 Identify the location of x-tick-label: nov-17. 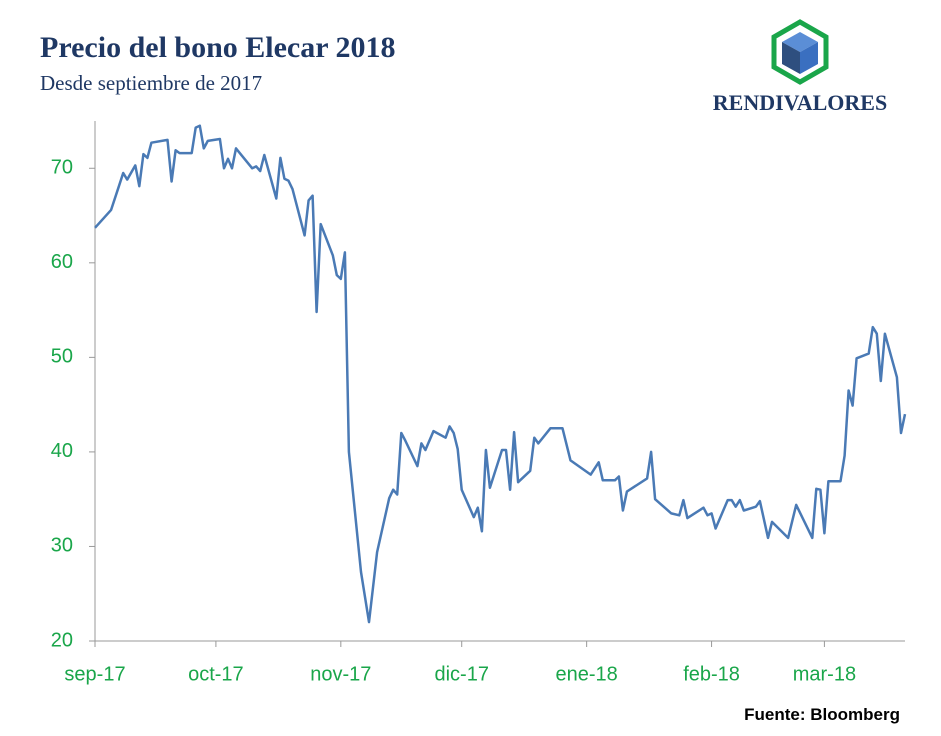
(340, 674).